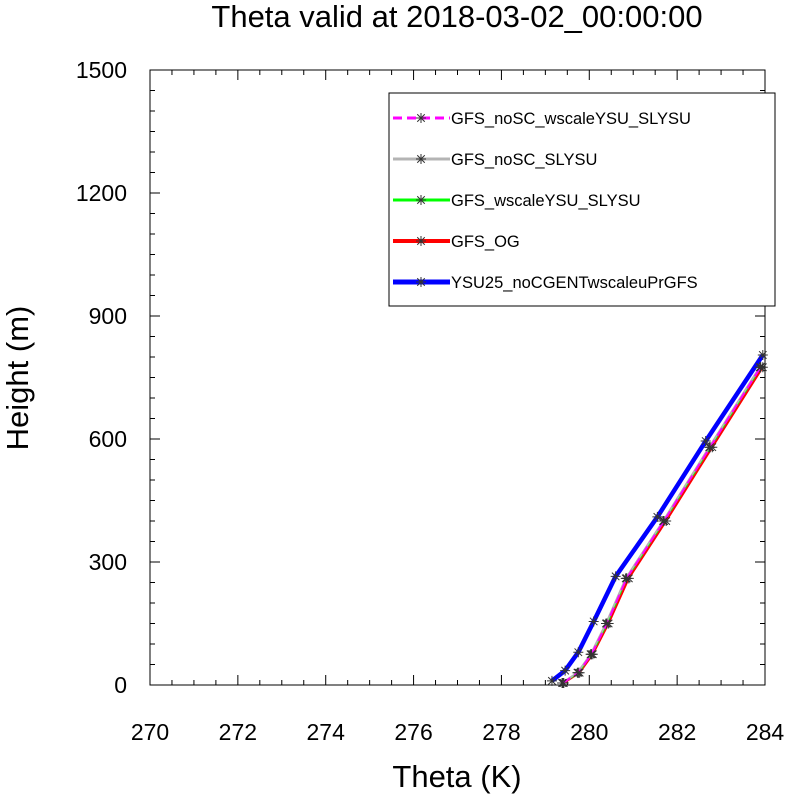 This screenshot has width=787, height=796. I want to click on x-tick-label: 284, so click(765, 732).